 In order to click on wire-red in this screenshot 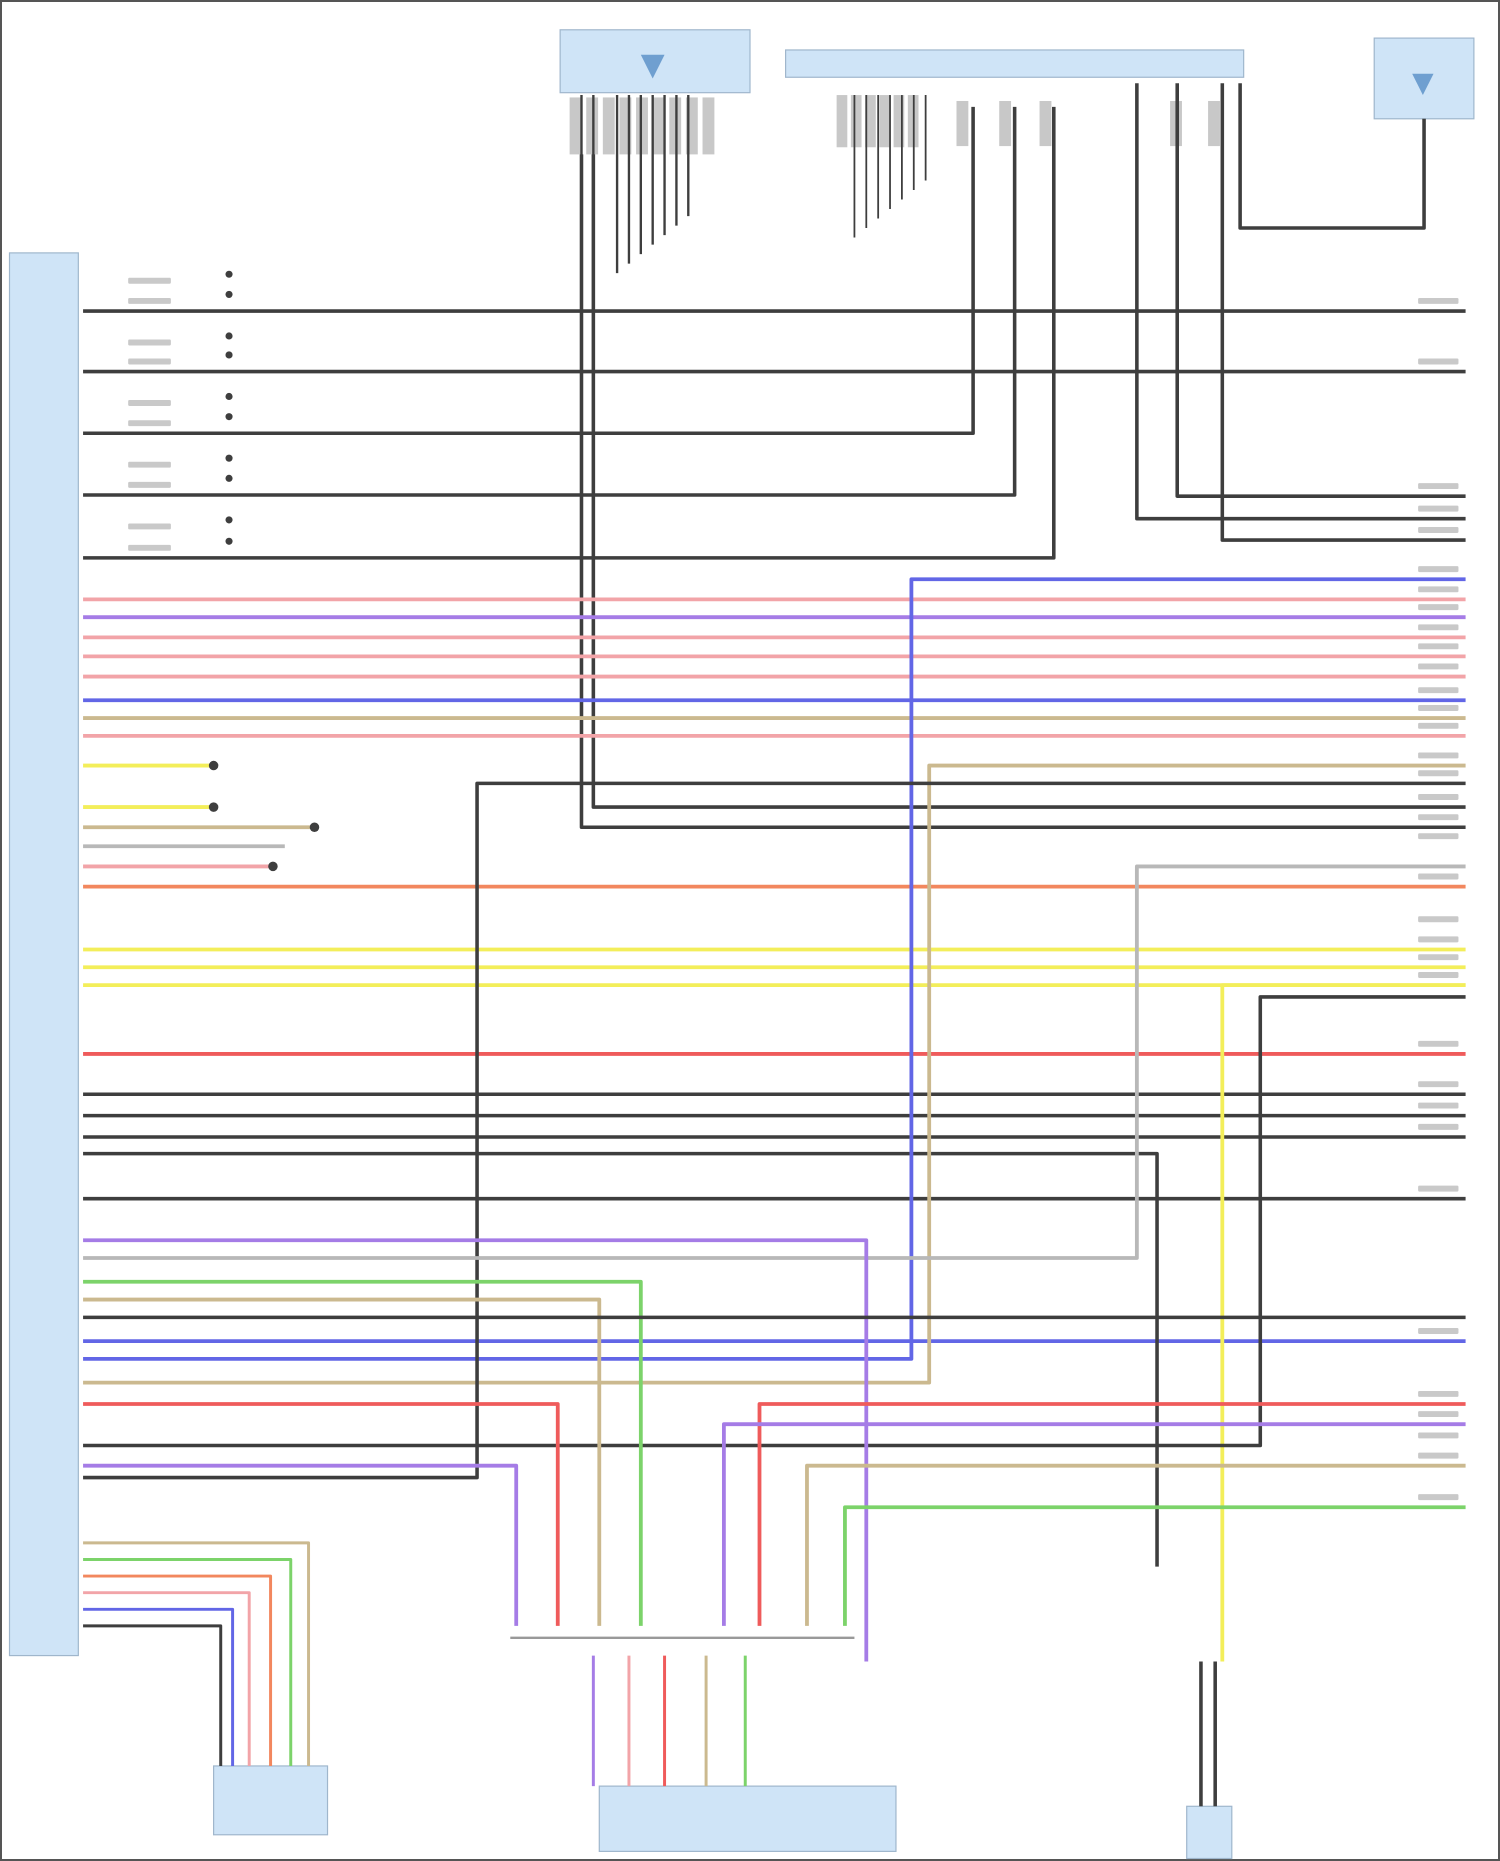, I will do `click(321, 1514)`.